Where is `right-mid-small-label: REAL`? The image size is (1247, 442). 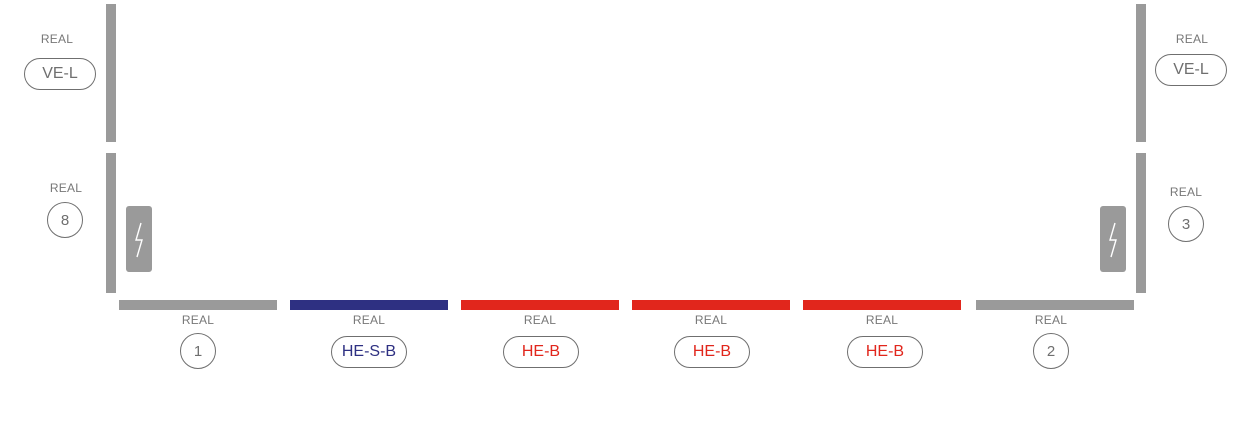 right-mid-small-label: REAL is located at coordinates (1186, 192).